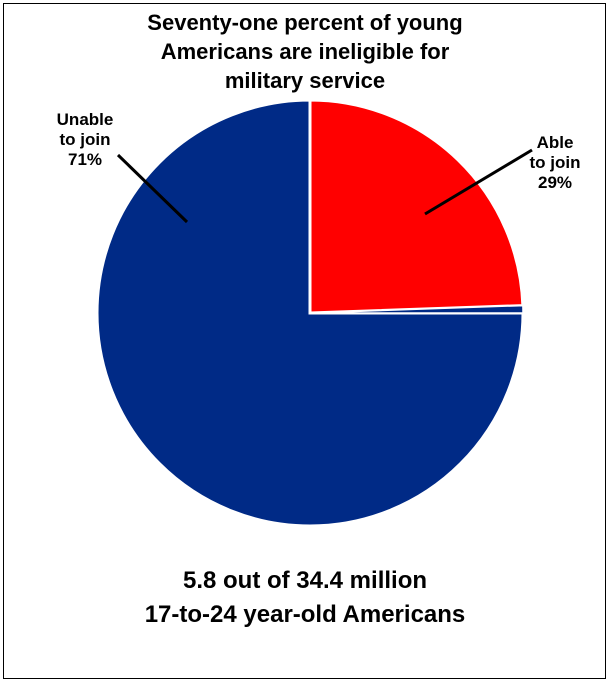 This screenshot has height=683, width=611. Describe the element at coordinates (416, 309) in the screenshot. I see `pie-slice-divider` at that location.